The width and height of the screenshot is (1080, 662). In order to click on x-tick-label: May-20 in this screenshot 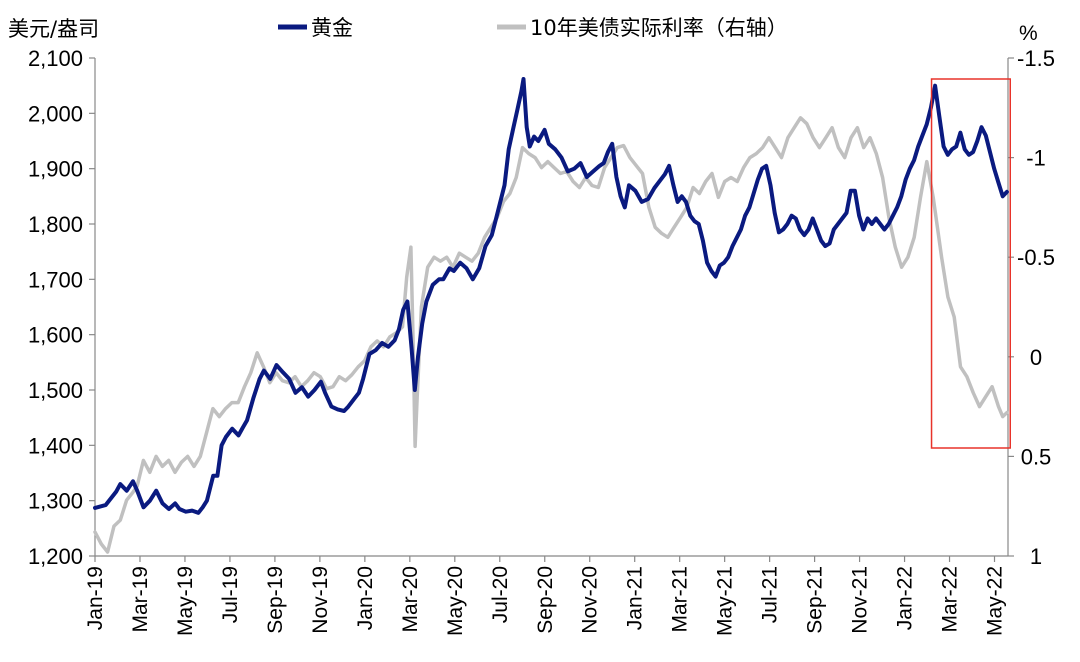, I will do `click(455, 601)`.